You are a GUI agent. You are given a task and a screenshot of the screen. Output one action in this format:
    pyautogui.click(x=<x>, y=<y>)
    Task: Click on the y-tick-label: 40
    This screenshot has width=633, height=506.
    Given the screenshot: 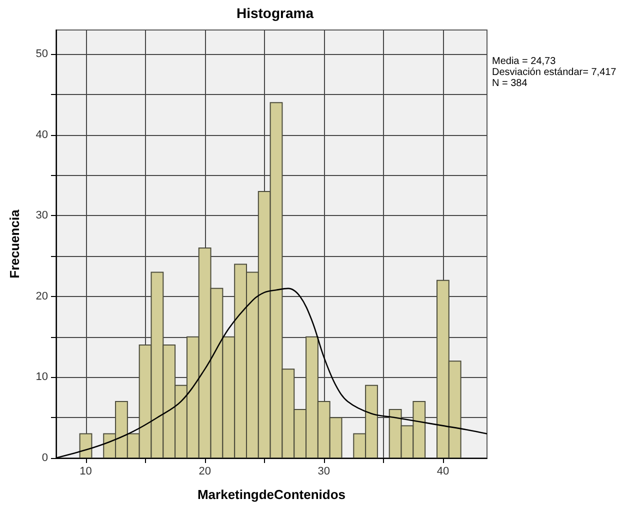 What is the action you would take?
    pyautogui.click(x=42, y=134)
    